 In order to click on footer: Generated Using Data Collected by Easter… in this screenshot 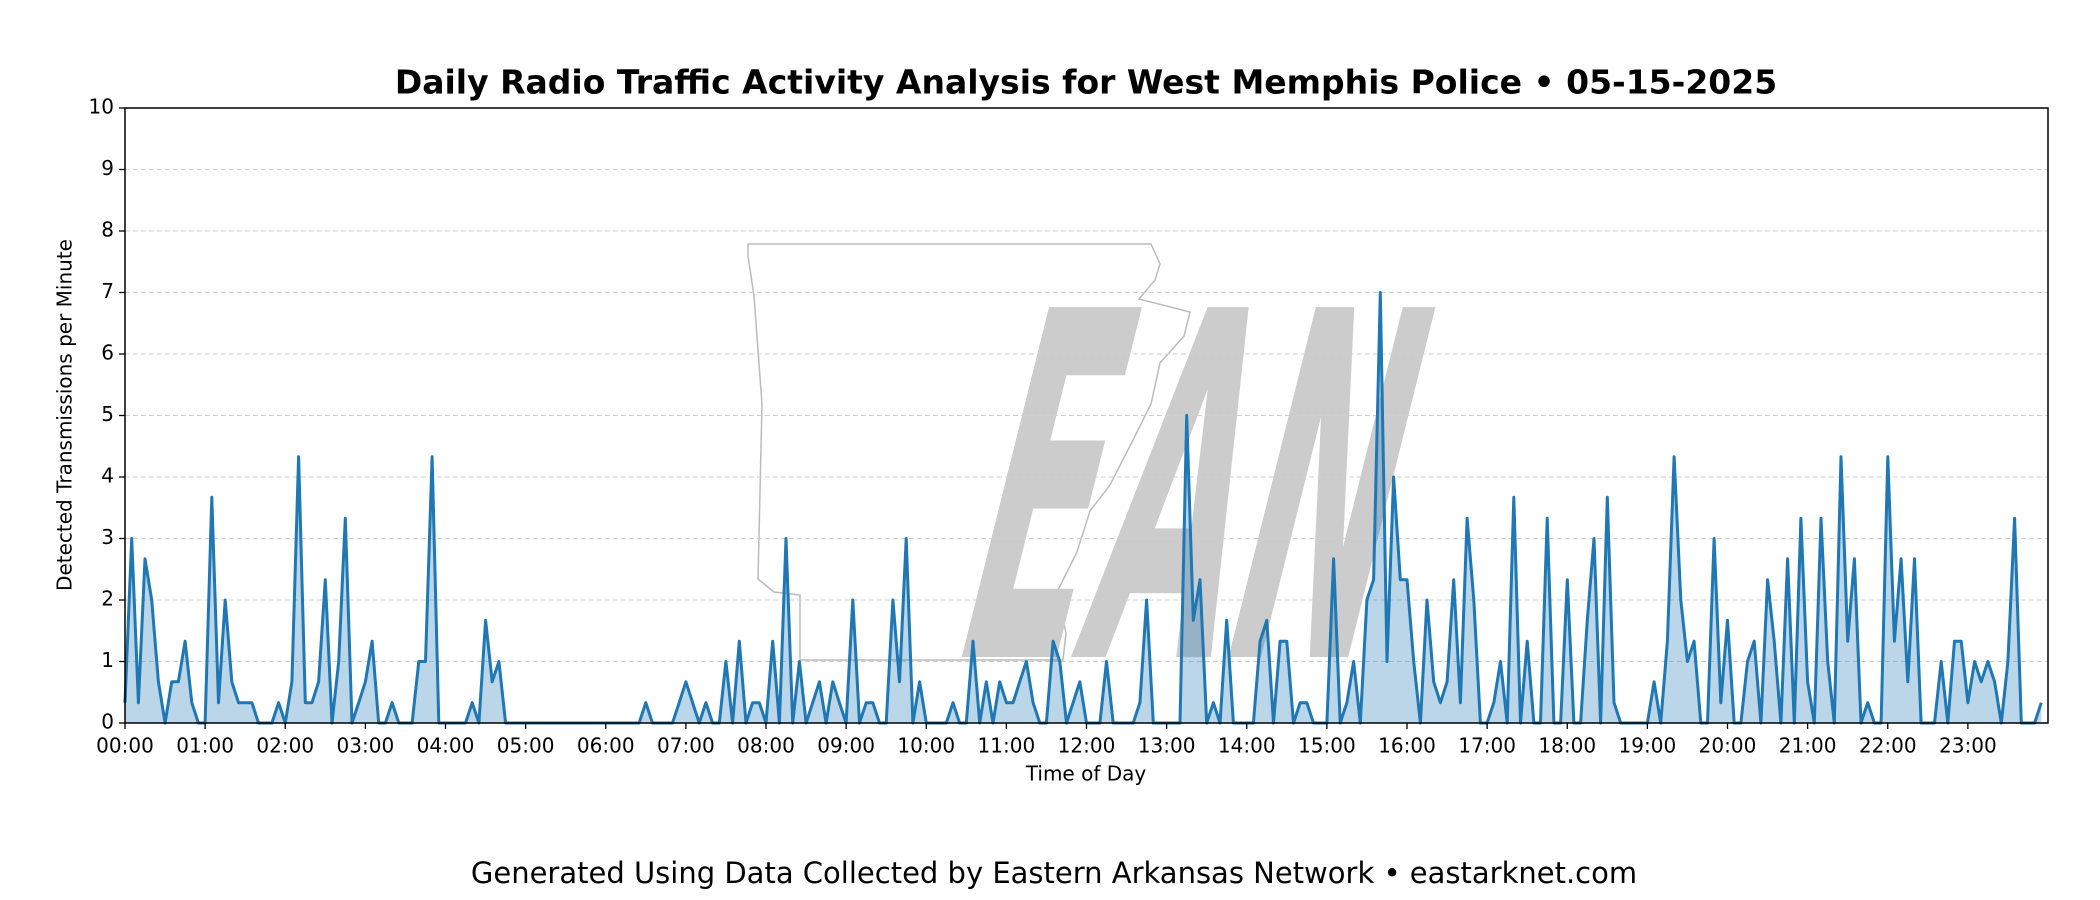, I will do `click(1054, 873)`.